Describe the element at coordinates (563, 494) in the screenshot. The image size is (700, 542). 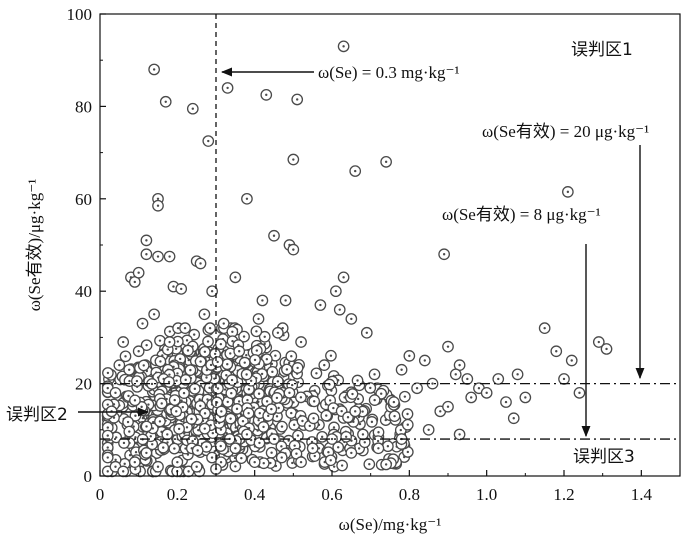
I see `x-tick-label: 1.2` at that location.